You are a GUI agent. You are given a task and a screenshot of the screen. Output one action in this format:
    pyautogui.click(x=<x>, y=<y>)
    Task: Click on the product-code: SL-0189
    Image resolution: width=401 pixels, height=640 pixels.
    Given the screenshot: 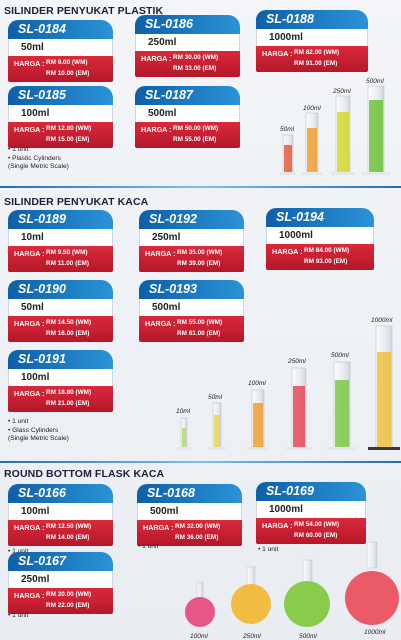 What is the action you would take?
    pyautogui.click(x=60, y=219)
    